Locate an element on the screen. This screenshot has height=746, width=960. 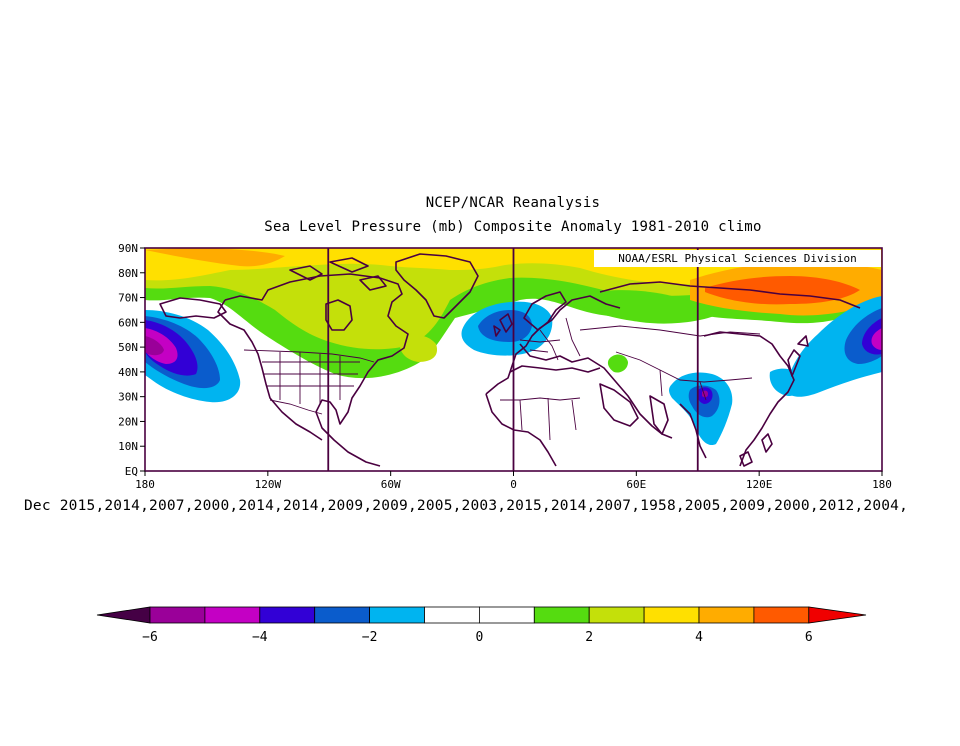
lat-tick-label: EQ is located at coordinates (131, 471).